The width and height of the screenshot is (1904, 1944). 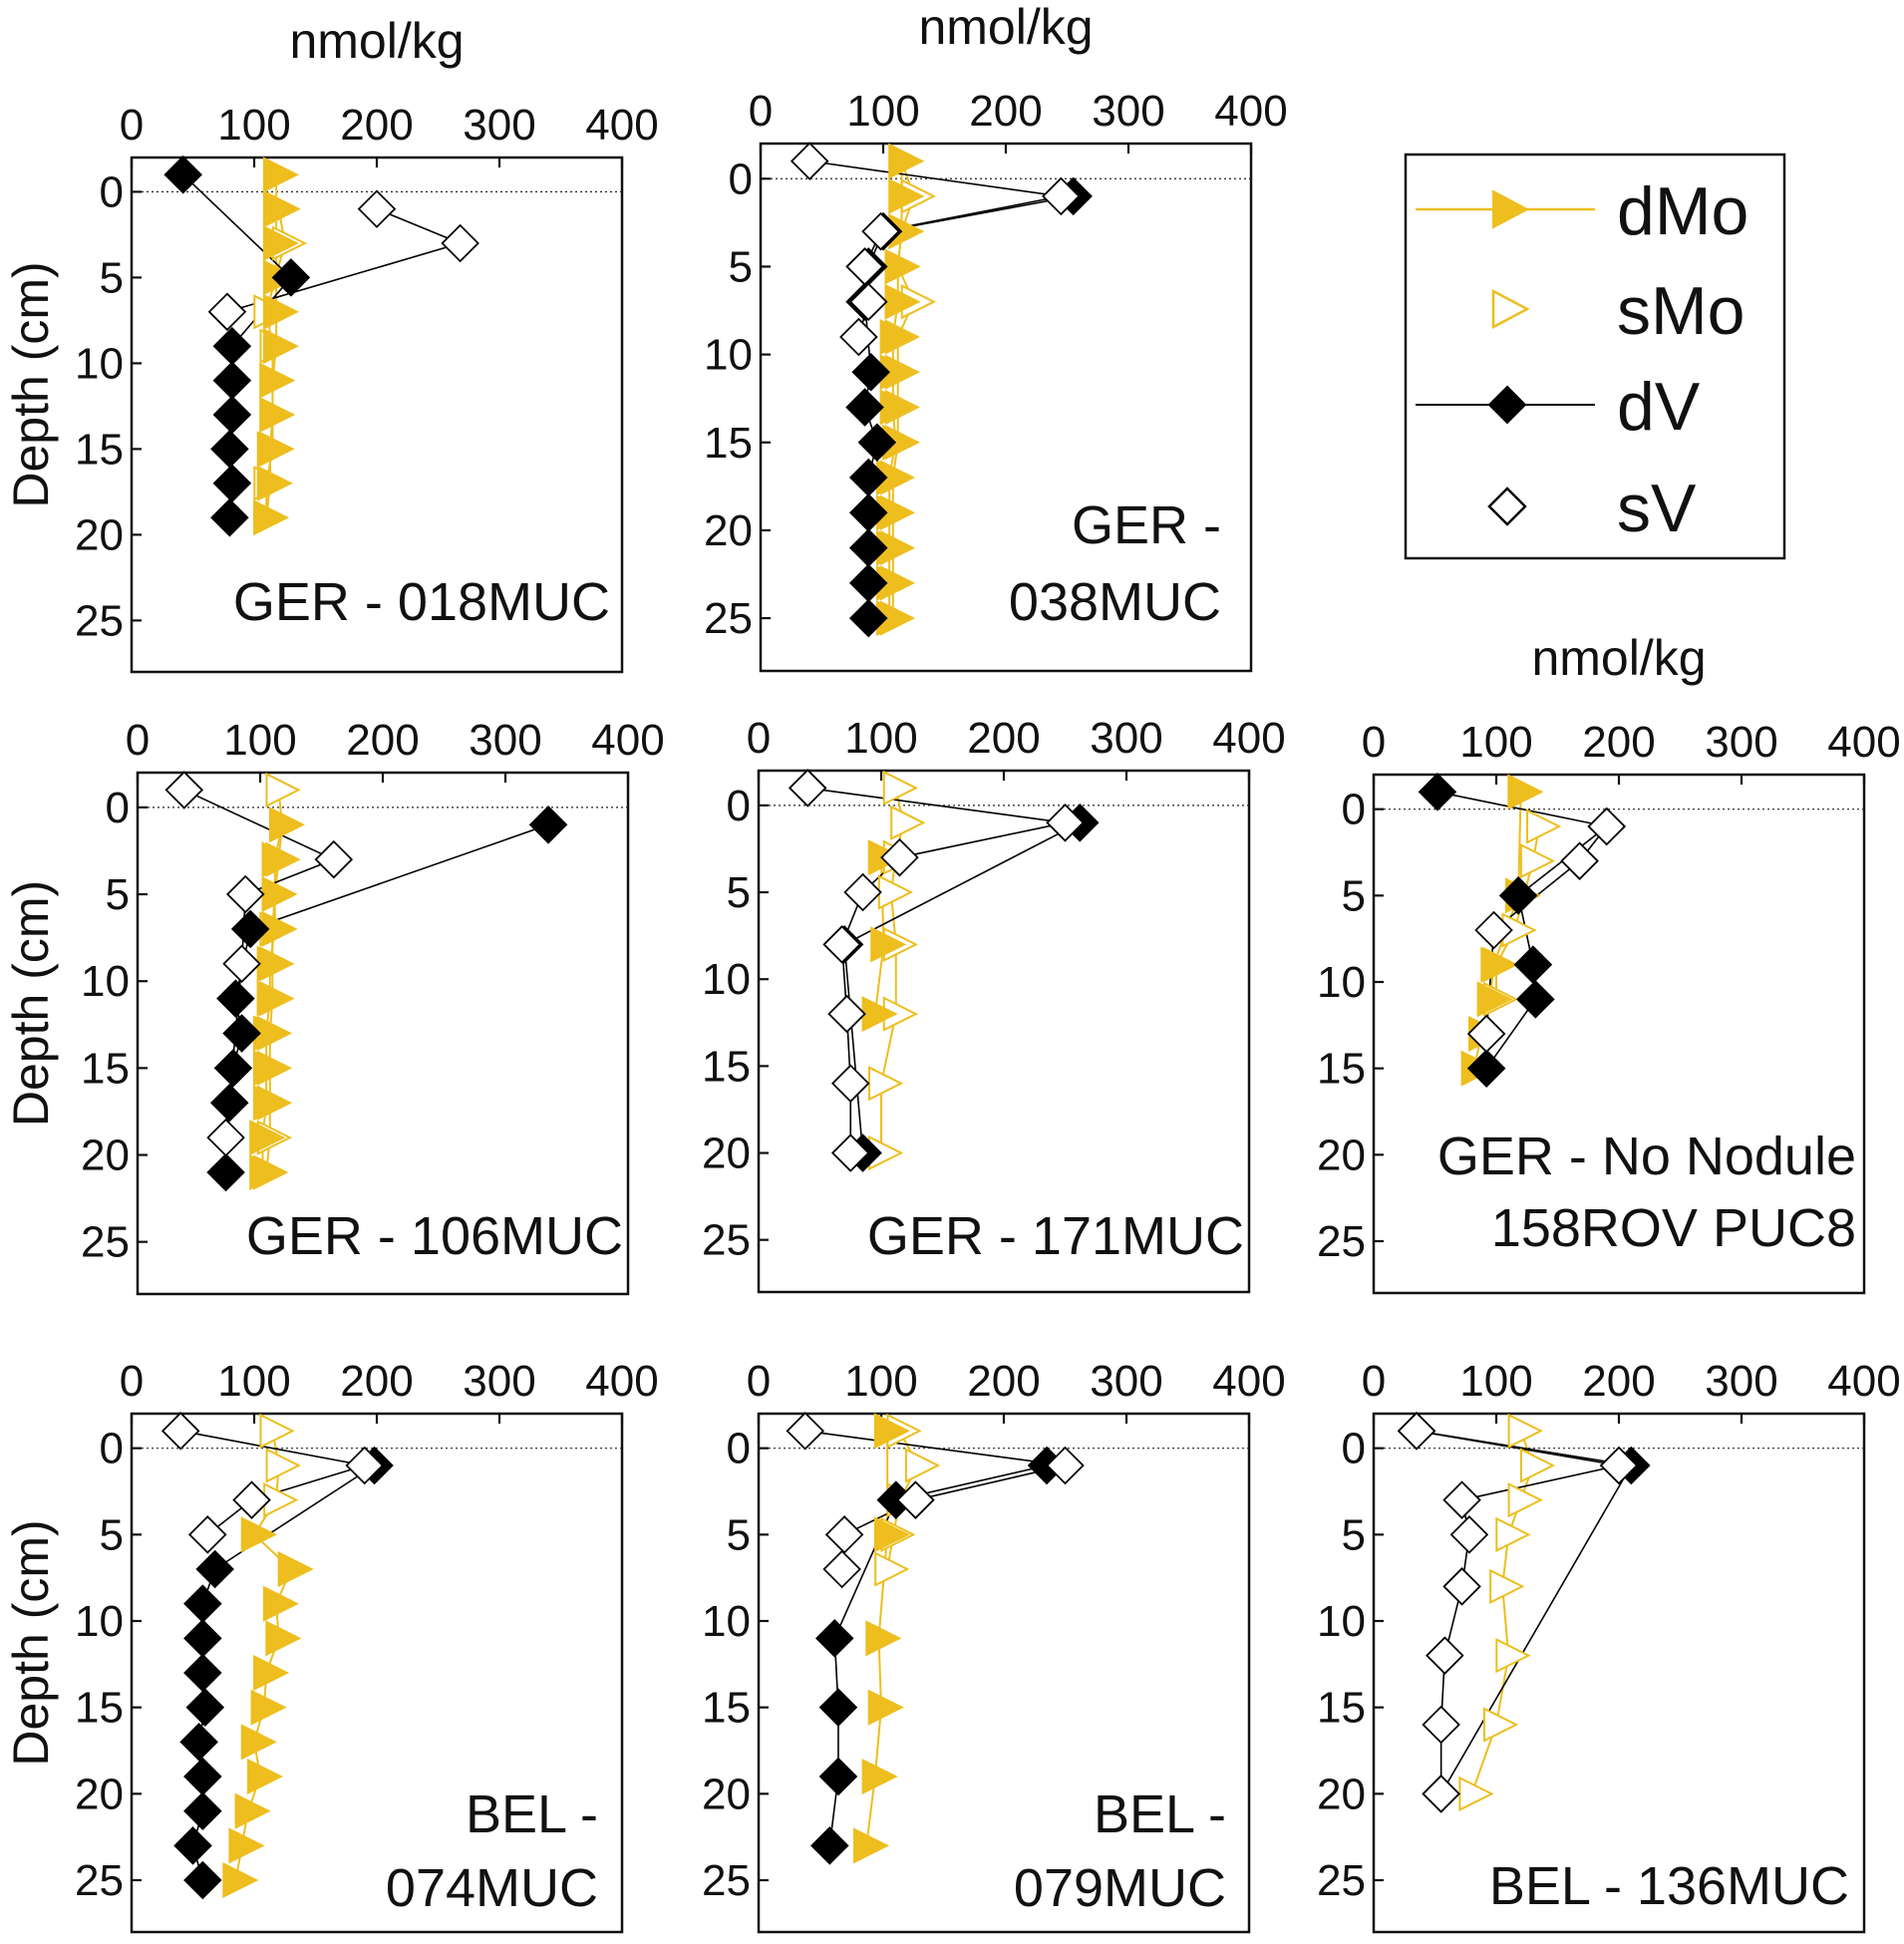 I want to click on legend-sMo-marker, so click(x=1510, y=309).